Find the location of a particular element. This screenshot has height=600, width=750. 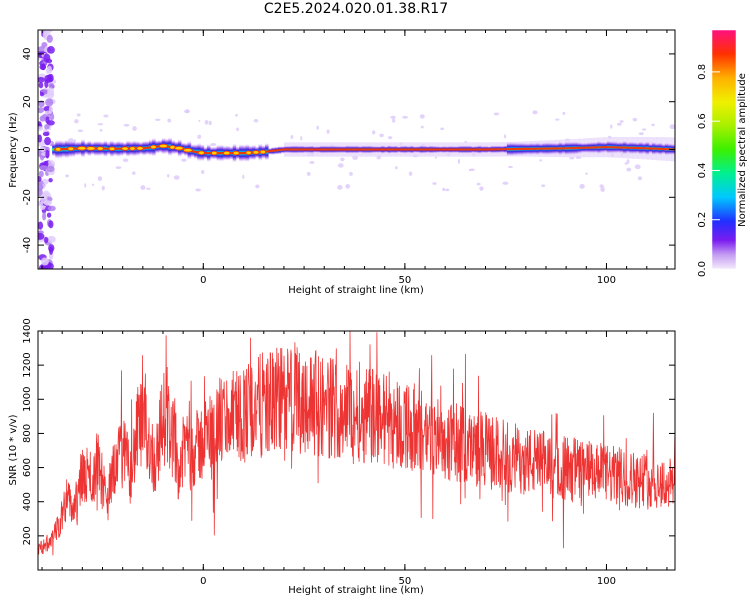

snr-ytick-label: 1400 is located at coordinates (27, 330).